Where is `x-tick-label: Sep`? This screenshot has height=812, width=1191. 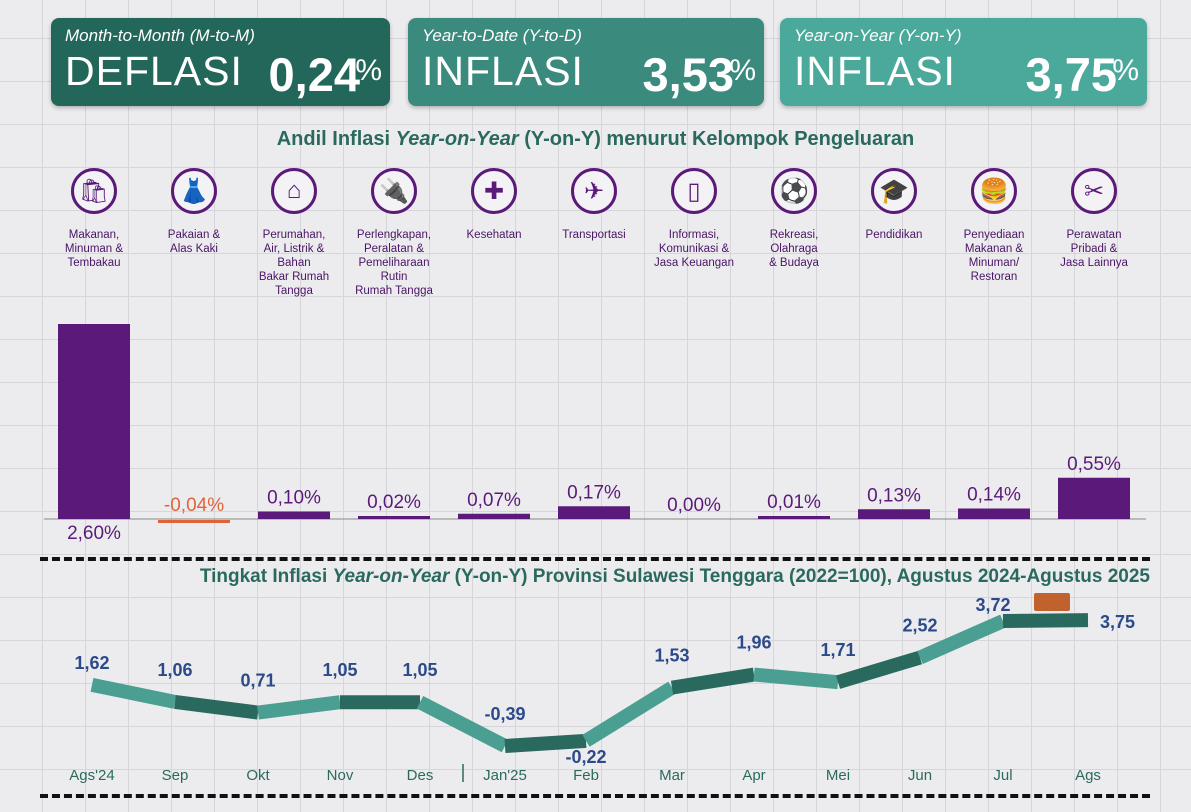 x-tick-label: Sep is located at coordinates (175, 775).